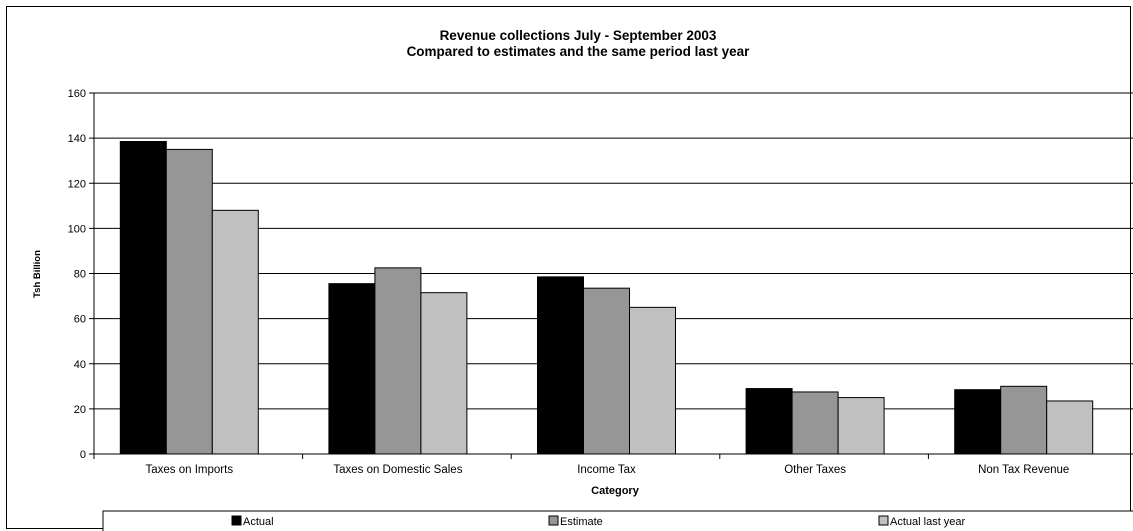  What do you see at coordinates (37, 274) in the screenshot?
I see `y-axis-title: Tsh Billion` at bounding box center [37, 274].